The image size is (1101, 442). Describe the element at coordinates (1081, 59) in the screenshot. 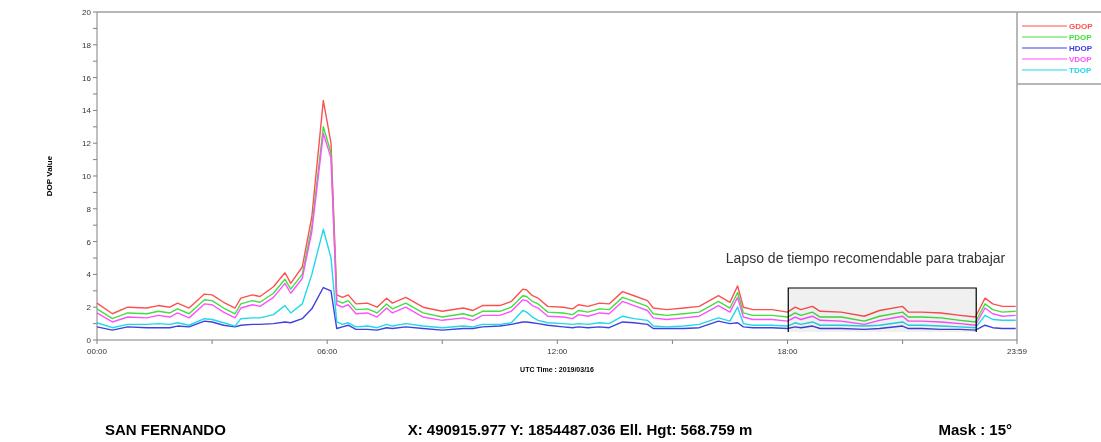

I see `text: VDOP` at that location.